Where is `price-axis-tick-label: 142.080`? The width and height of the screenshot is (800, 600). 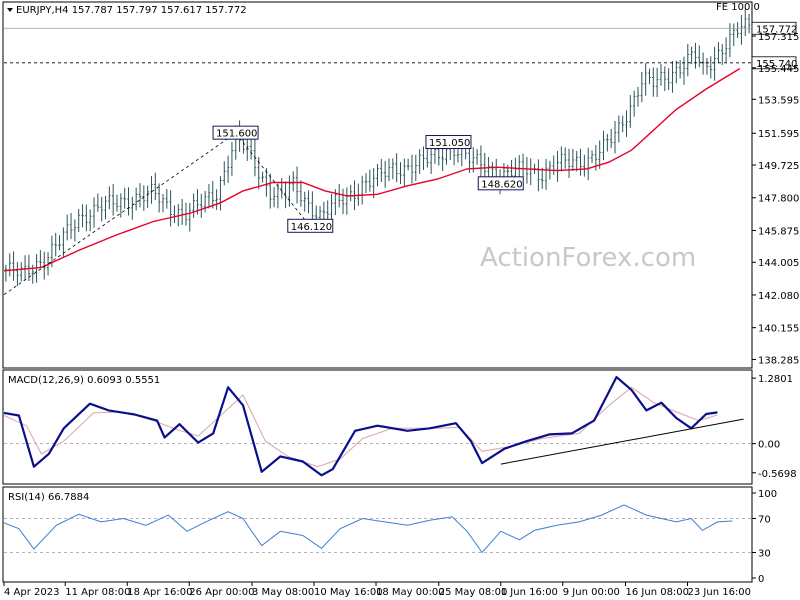
price-axis-tick-label: 142.080 is located at coordinates (778, 296).